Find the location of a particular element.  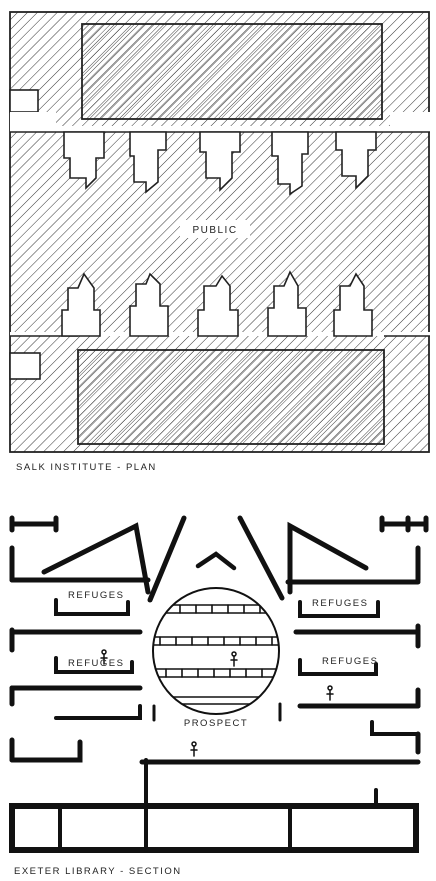

plan-caption: SALK INSTITUTE - PLAN is located at coordinates (86, 467).